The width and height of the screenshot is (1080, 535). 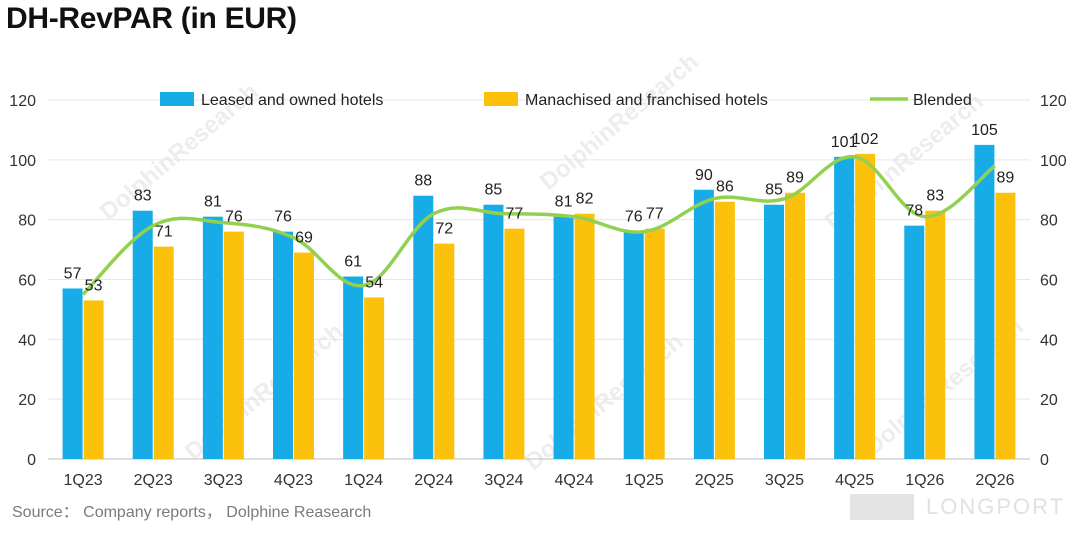 What do you see at coordinates (994, 480) in the screenshot?
I see `x-tick-label: 2Q26` at bounding box center [994, 480].